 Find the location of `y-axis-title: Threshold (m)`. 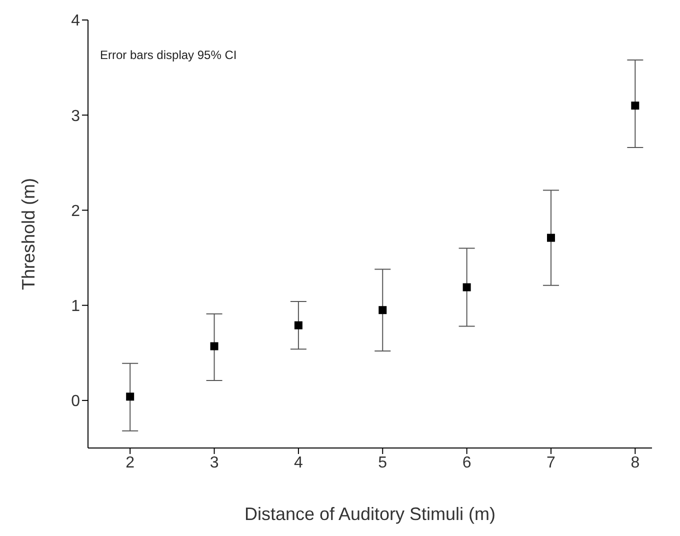

y-axis-title: Threshold (m) is located at coordinates (28, 234).